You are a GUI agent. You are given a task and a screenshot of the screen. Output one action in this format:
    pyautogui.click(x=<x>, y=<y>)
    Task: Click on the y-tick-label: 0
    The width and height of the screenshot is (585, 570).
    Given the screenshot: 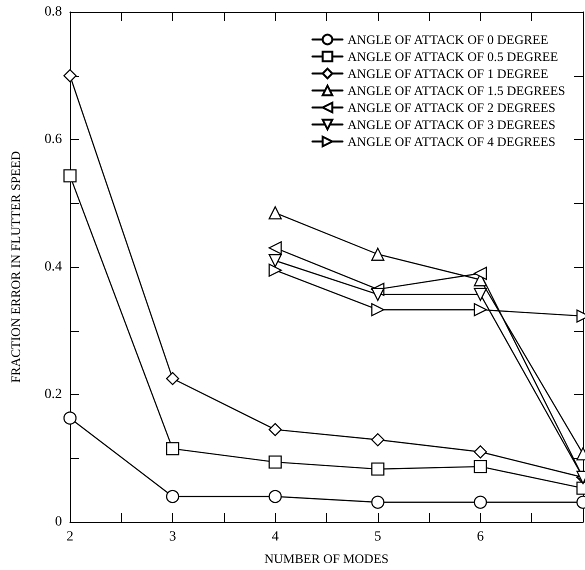 What is the action you would take?
    pyautogui.click(x=58, y=522)
    